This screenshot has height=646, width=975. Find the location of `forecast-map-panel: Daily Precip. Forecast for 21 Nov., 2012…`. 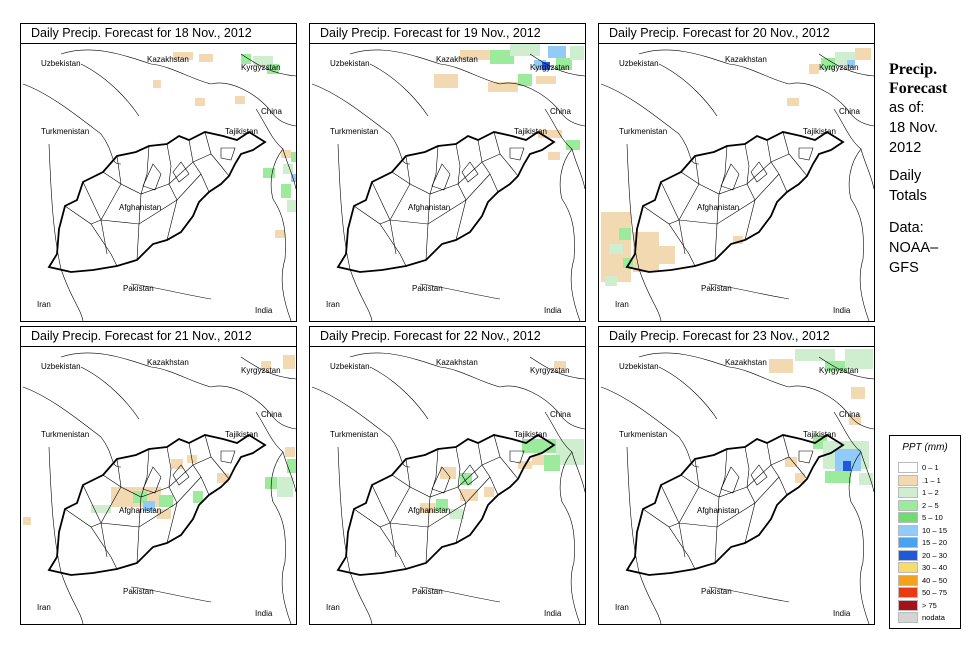

forecast-map-panel: Daily Precip. Forecast for 21 Nov., 2012… is located at coordinates (158, 475).